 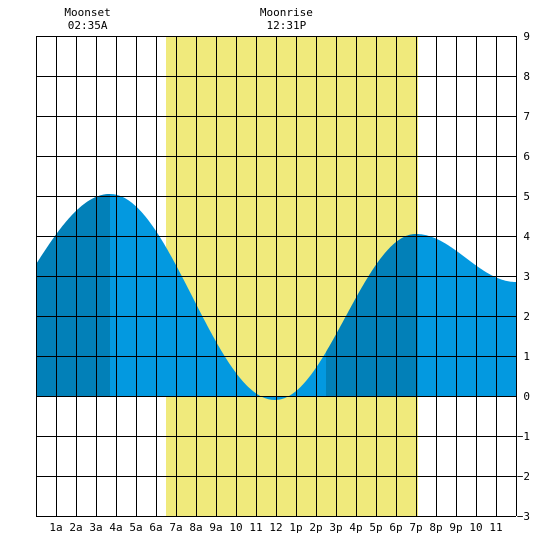 What do you see at coordinates (526, 116) in the screenshot?
I see `y-tick-label: 7` at bounding box center [526, 116].